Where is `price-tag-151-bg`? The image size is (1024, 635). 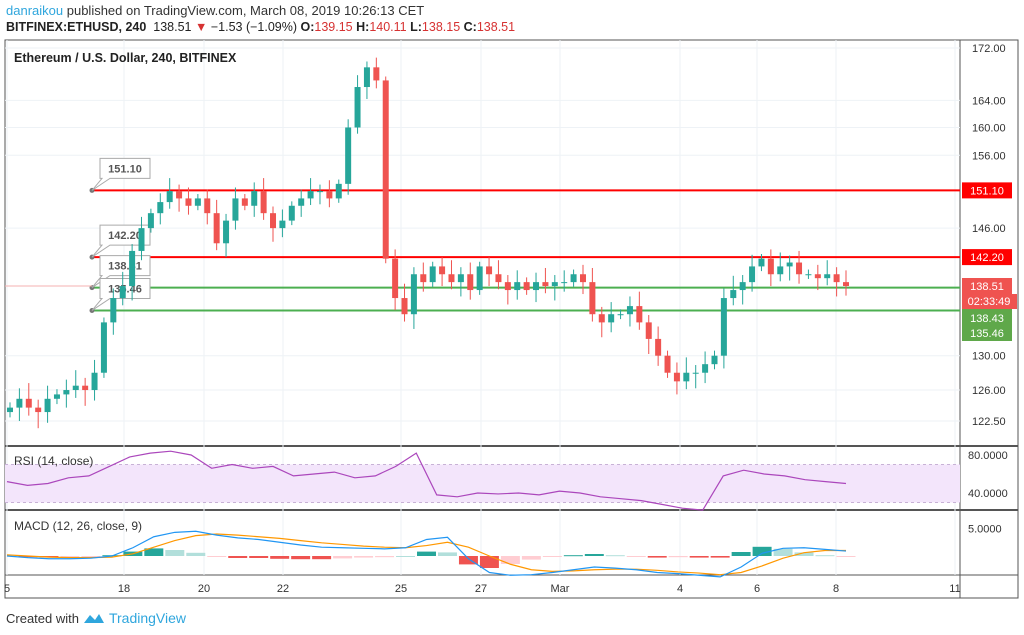
price-tag-151-bg is located at coordinates (987, 190).